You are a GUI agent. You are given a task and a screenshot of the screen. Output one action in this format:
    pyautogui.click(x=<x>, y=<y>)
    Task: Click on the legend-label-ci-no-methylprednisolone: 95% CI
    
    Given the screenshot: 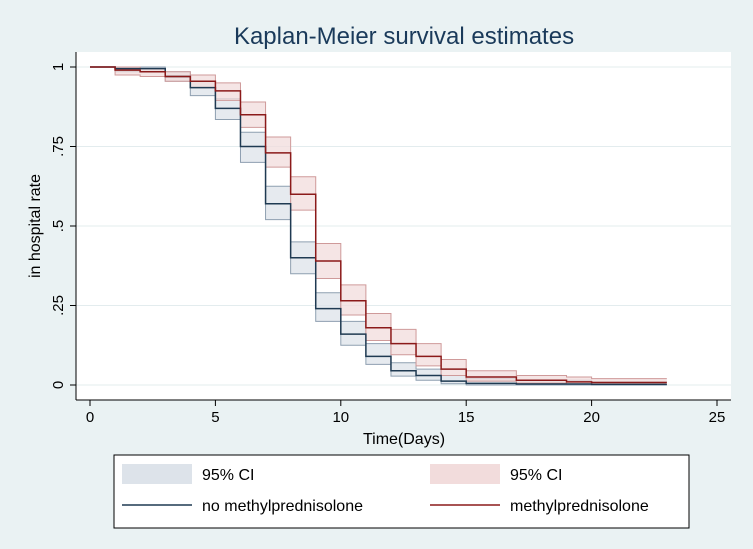 What is the action you would take?
    pyautogui.click(x=228, y=475)
    